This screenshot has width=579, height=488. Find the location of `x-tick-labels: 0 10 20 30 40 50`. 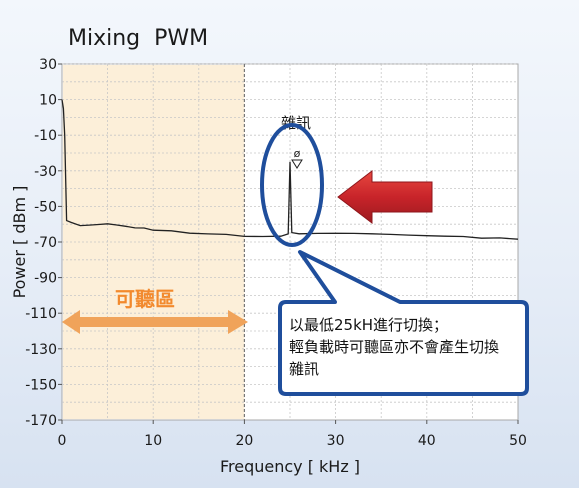

x-tick-labels: 0 10 20 30 40 50 is located at coordinates (292, 434).